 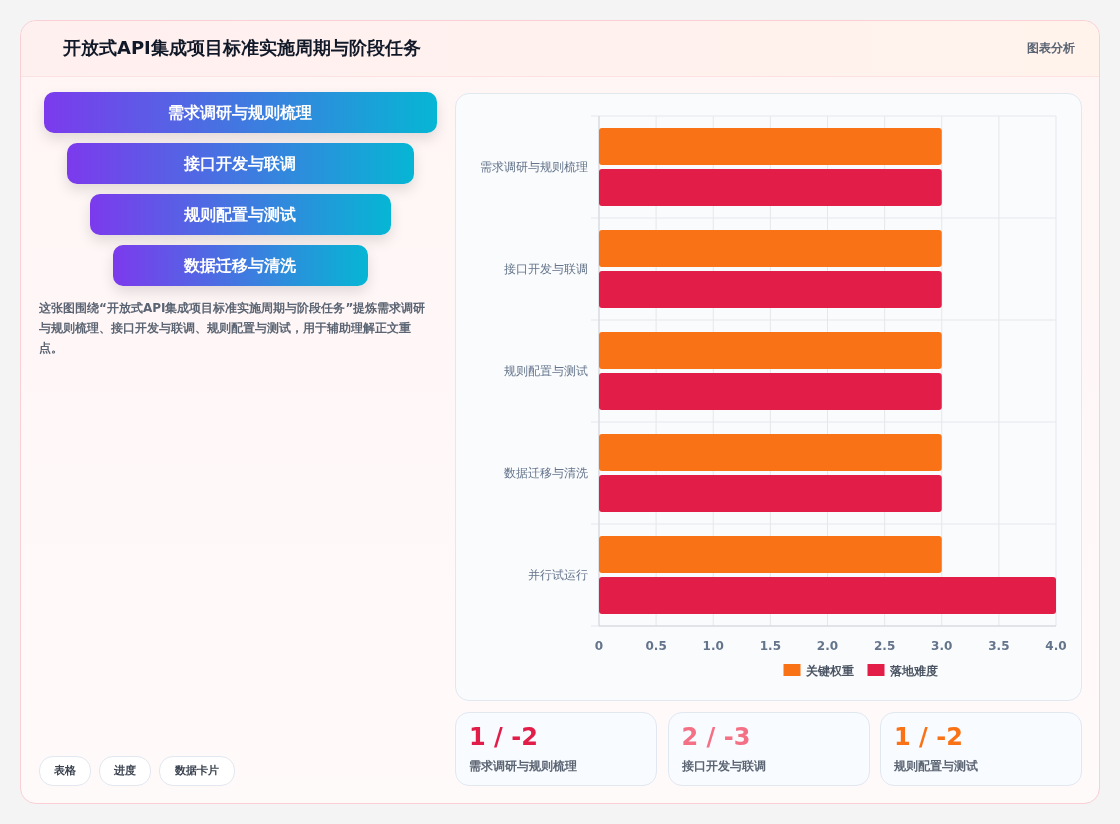 What do you see at coordinates (1051, 48) in the screenshot?
I see `text: 图表分析` at bounding box center [1051, 48].